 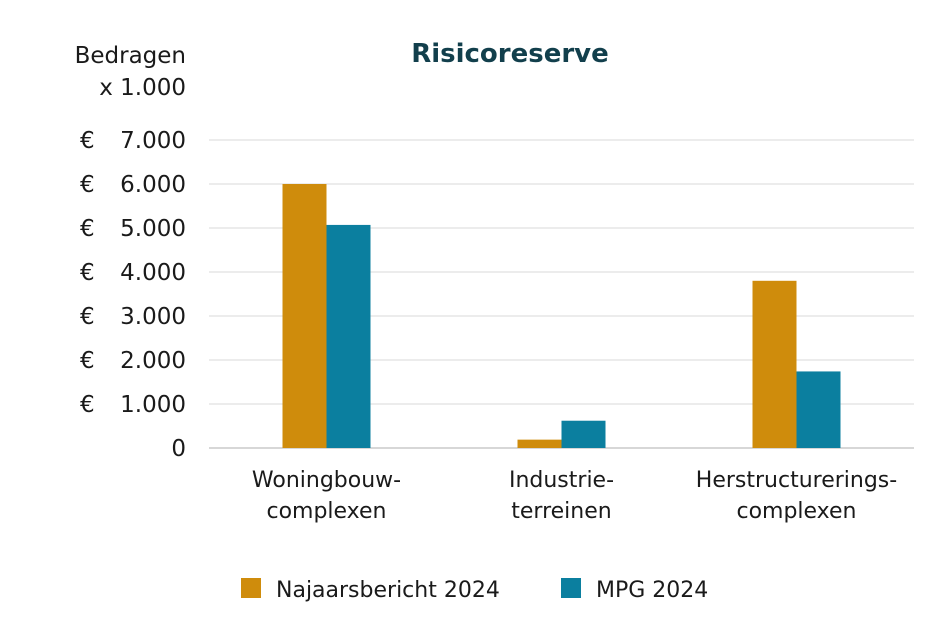 What do you see at coordinates (326, 480) in the screenshot?
I see `x-category-label: Woningbouw-` at bounding box center [326, 480].